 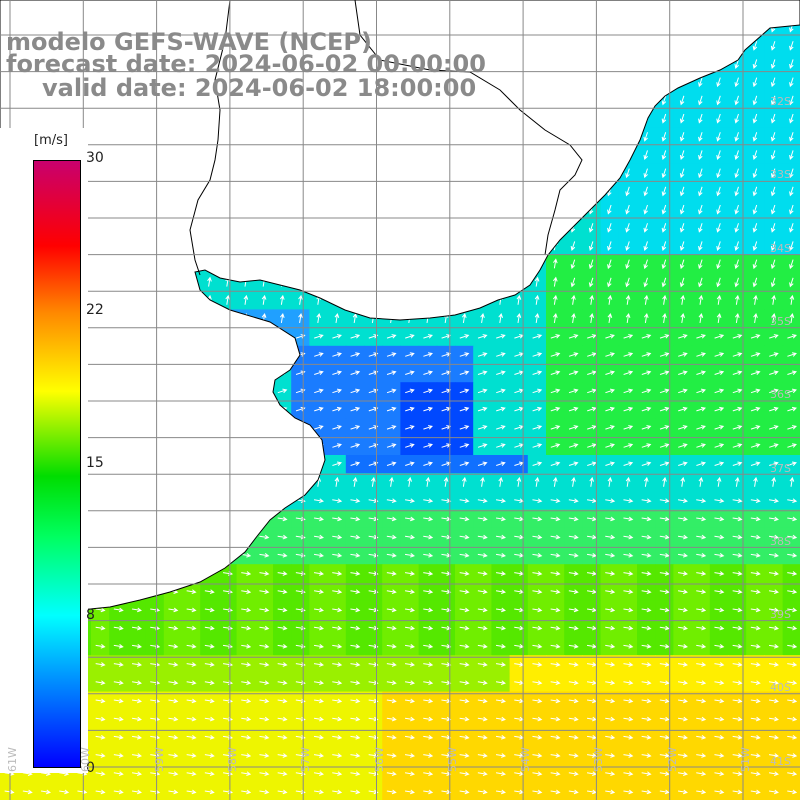 What do you see at coordinates (246, 64) in the screenshot?
I see `forecast-date: forecast date: 2024-06-02 00:00:00` at bounding box center [246, 64].